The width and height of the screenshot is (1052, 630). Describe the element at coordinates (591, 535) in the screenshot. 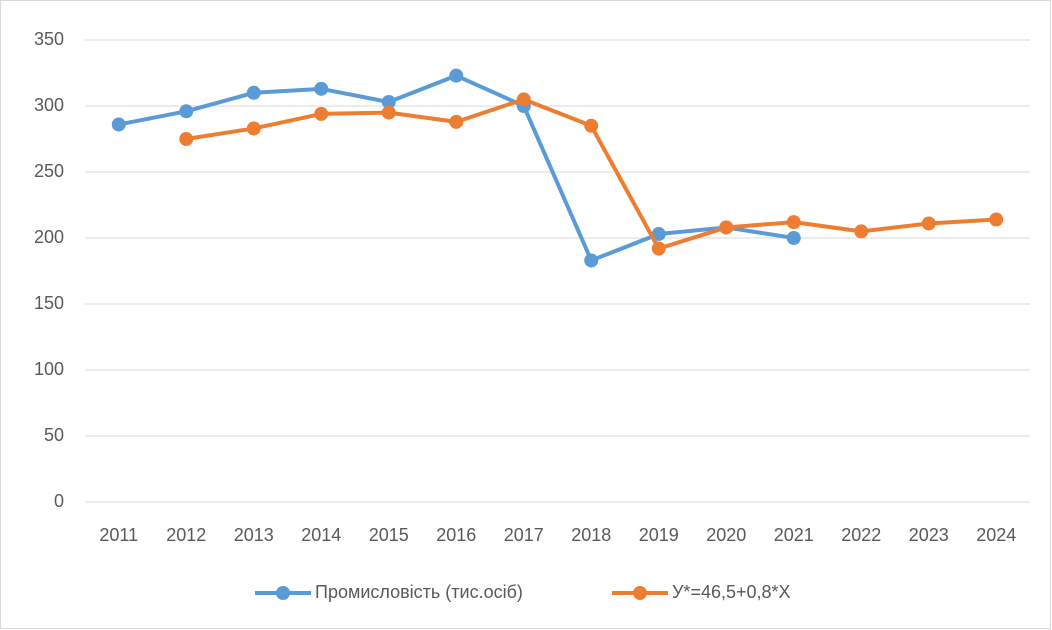

I see `x-tick-label: 2018` at that location.